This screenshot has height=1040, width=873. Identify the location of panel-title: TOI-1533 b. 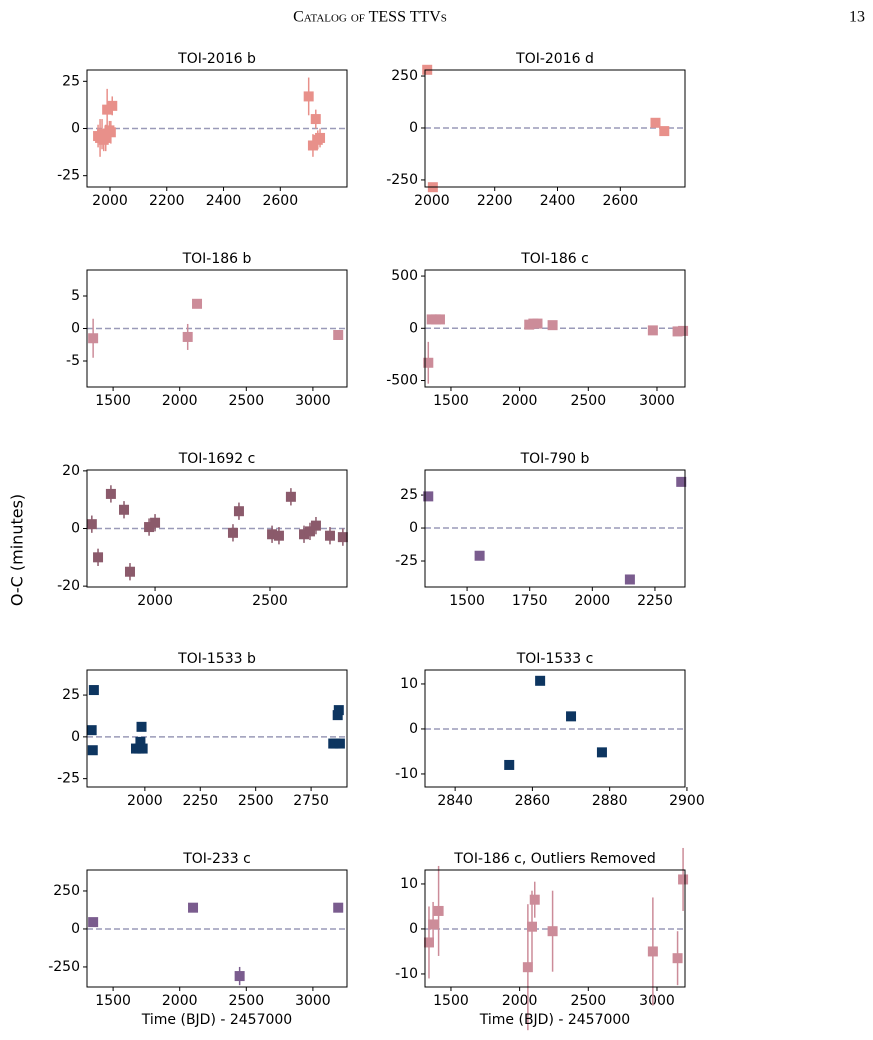
(216, 659).